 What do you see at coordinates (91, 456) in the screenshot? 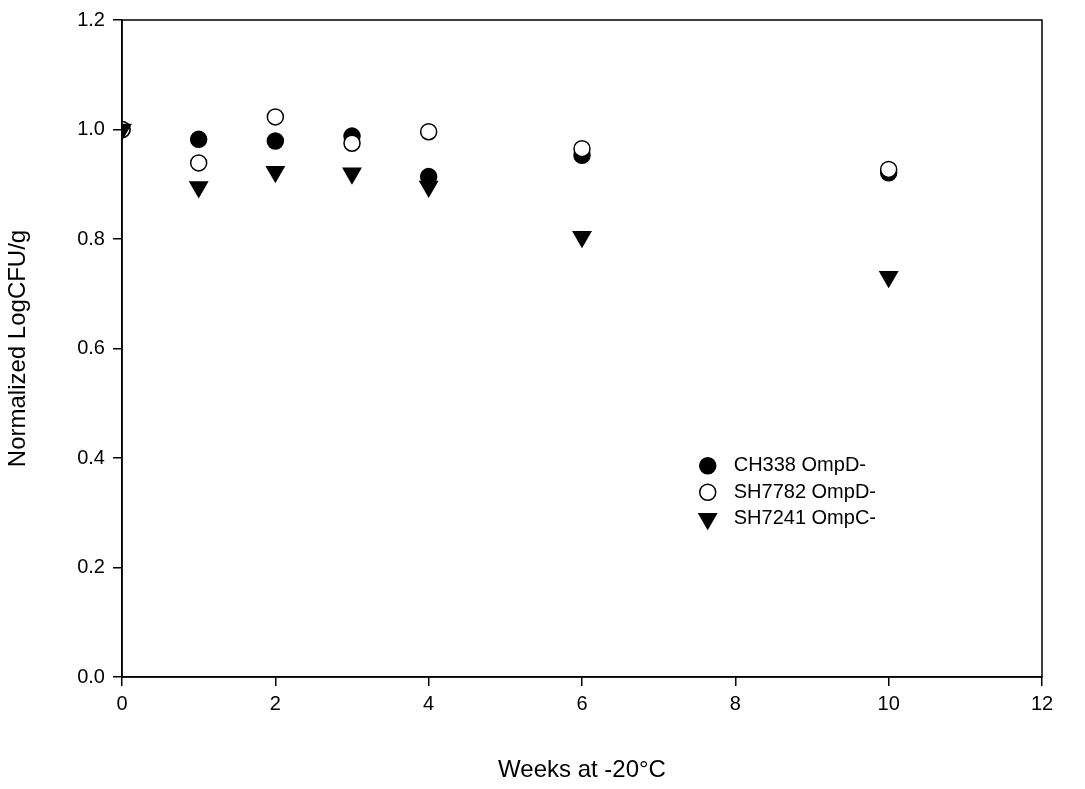
I see `y-tick-label: 0.4` at bounding box center [91, 456].